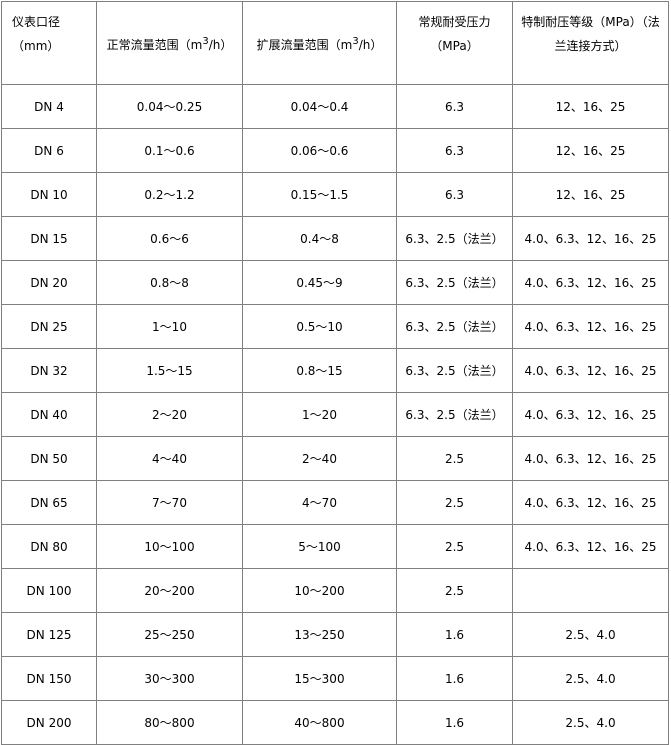 Image resolution: width=671 pixels, height=745 pixels. I want to click on table-row: DN 100 20～200 10～200 2.5, so click(335, 590).